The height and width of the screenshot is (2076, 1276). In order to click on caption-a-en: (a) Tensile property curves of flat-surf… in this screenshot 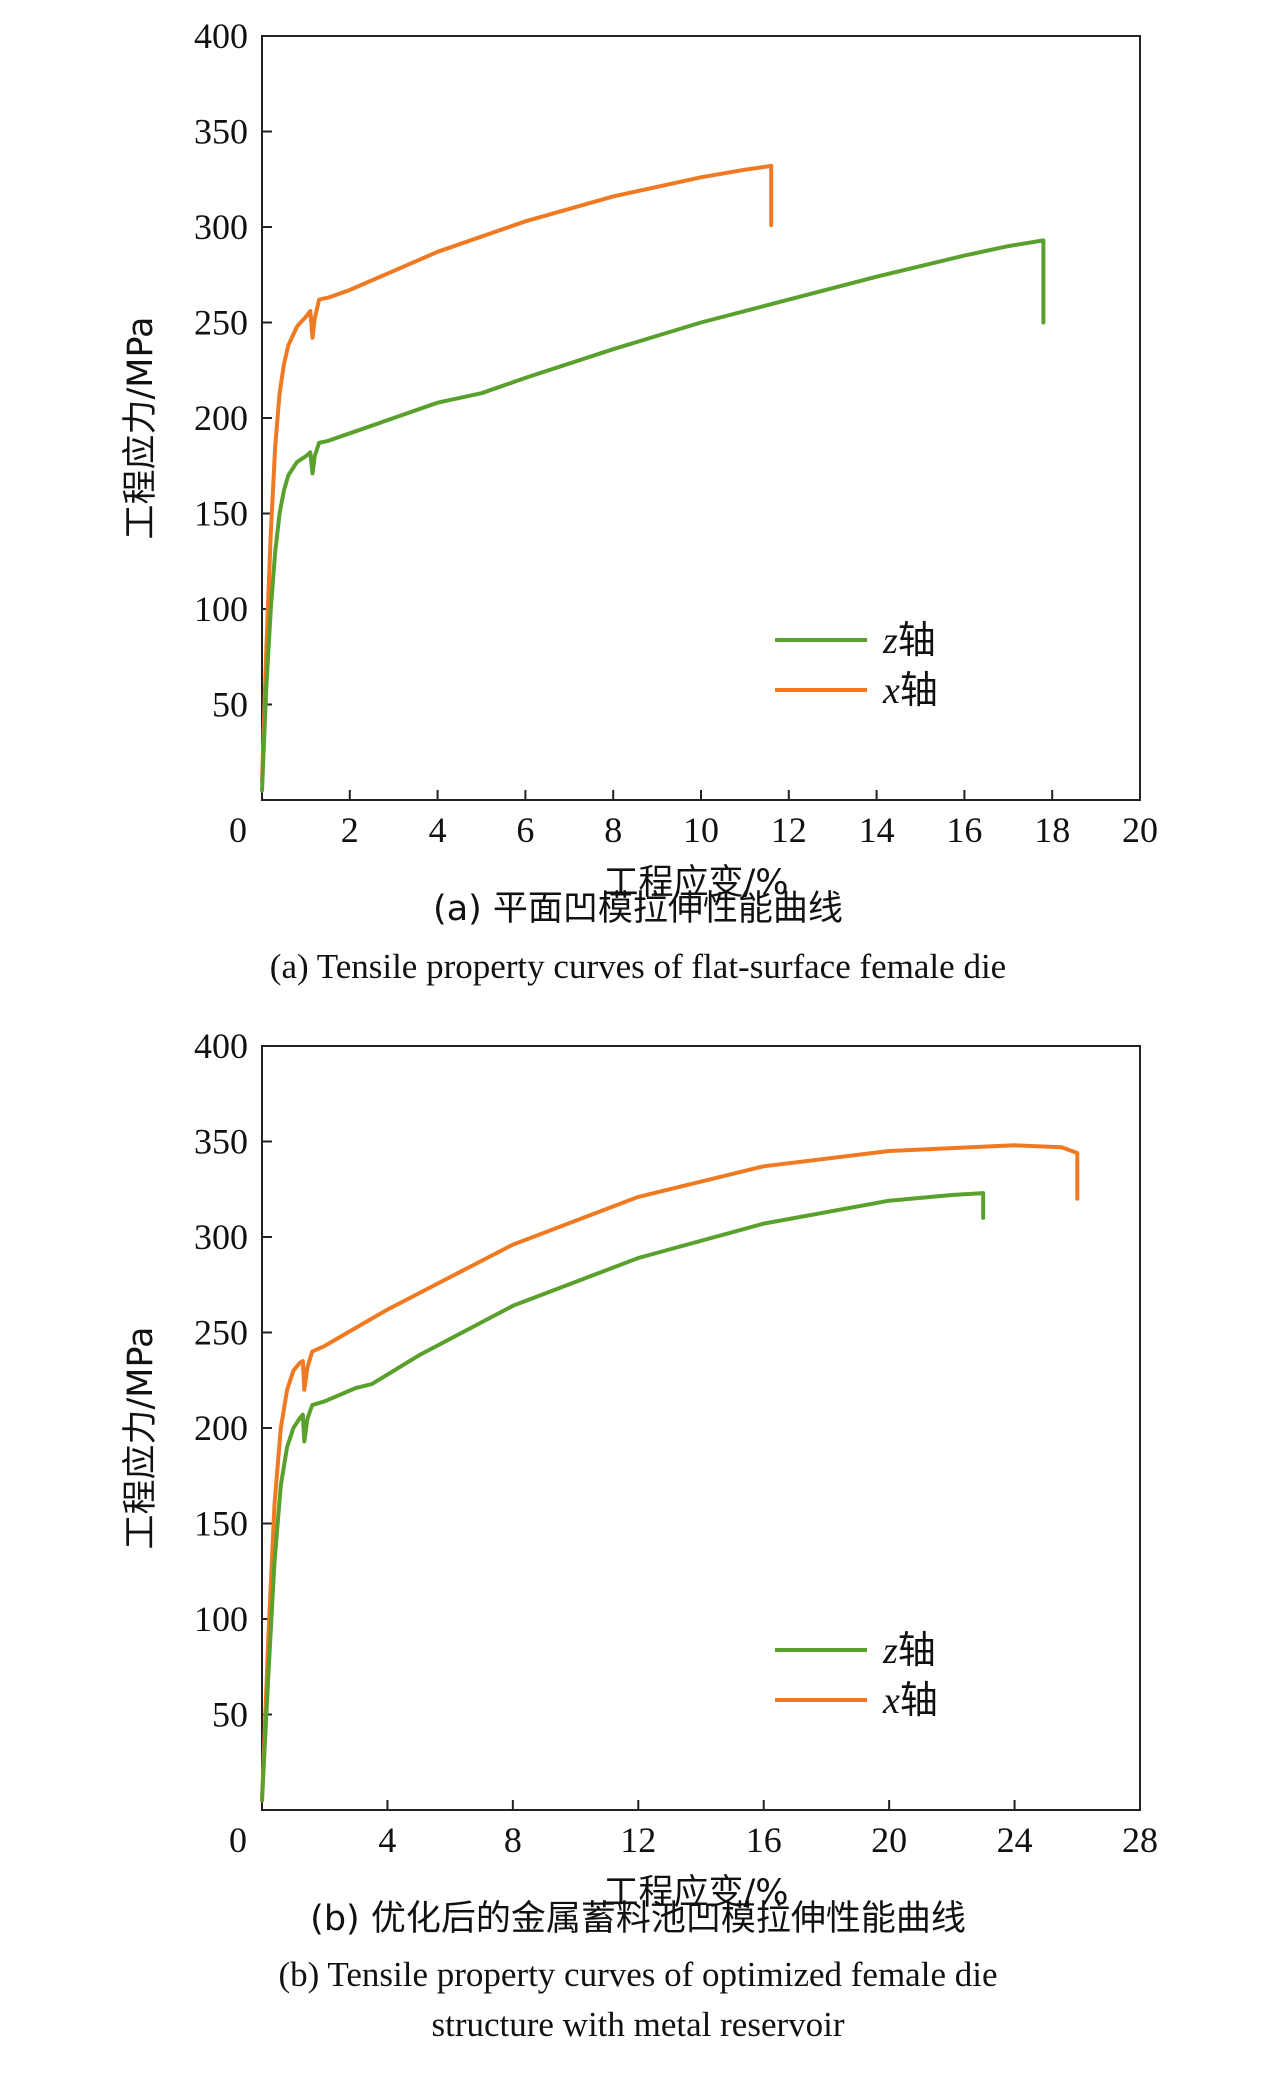, I will do `click(638, 966)`.